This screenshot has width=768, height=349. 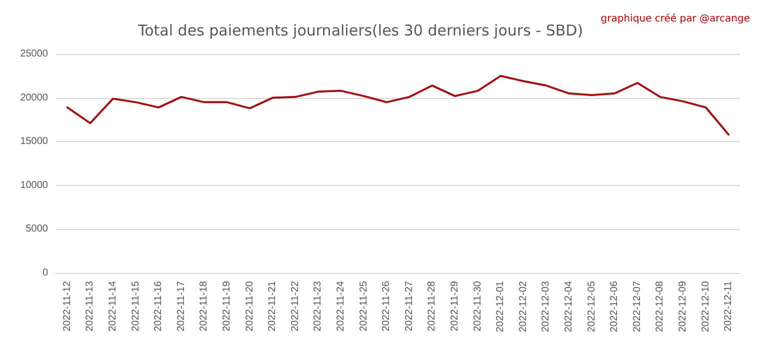 What do you see at coordinates (34, 98) in the screenshot?
I see `y-tick-label: 20000` at bounding box center [34, 98].